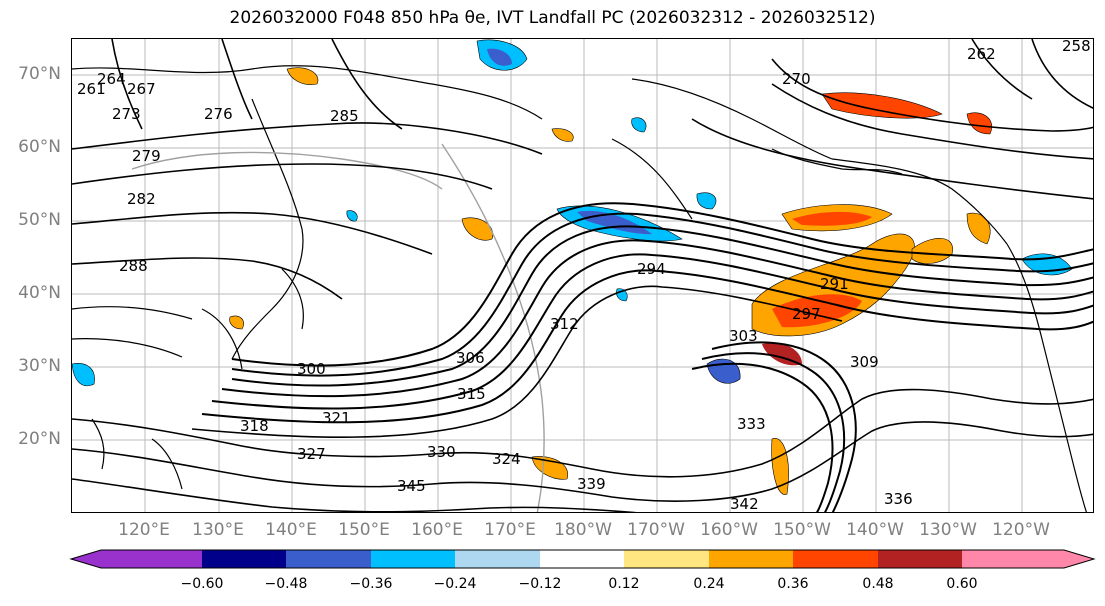 The width and height of the screenshot is (1105, 606). I want to click on lat-label: 60°N, so click(39, 147).